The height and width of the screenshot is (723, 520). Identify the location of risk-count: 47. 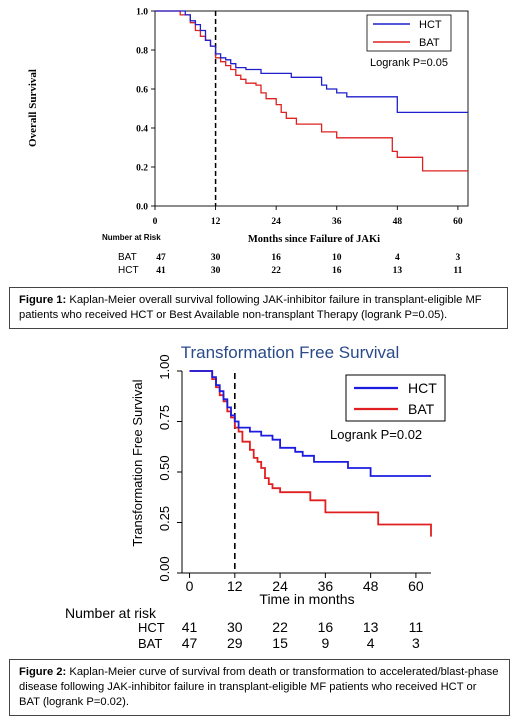
(161, 258).